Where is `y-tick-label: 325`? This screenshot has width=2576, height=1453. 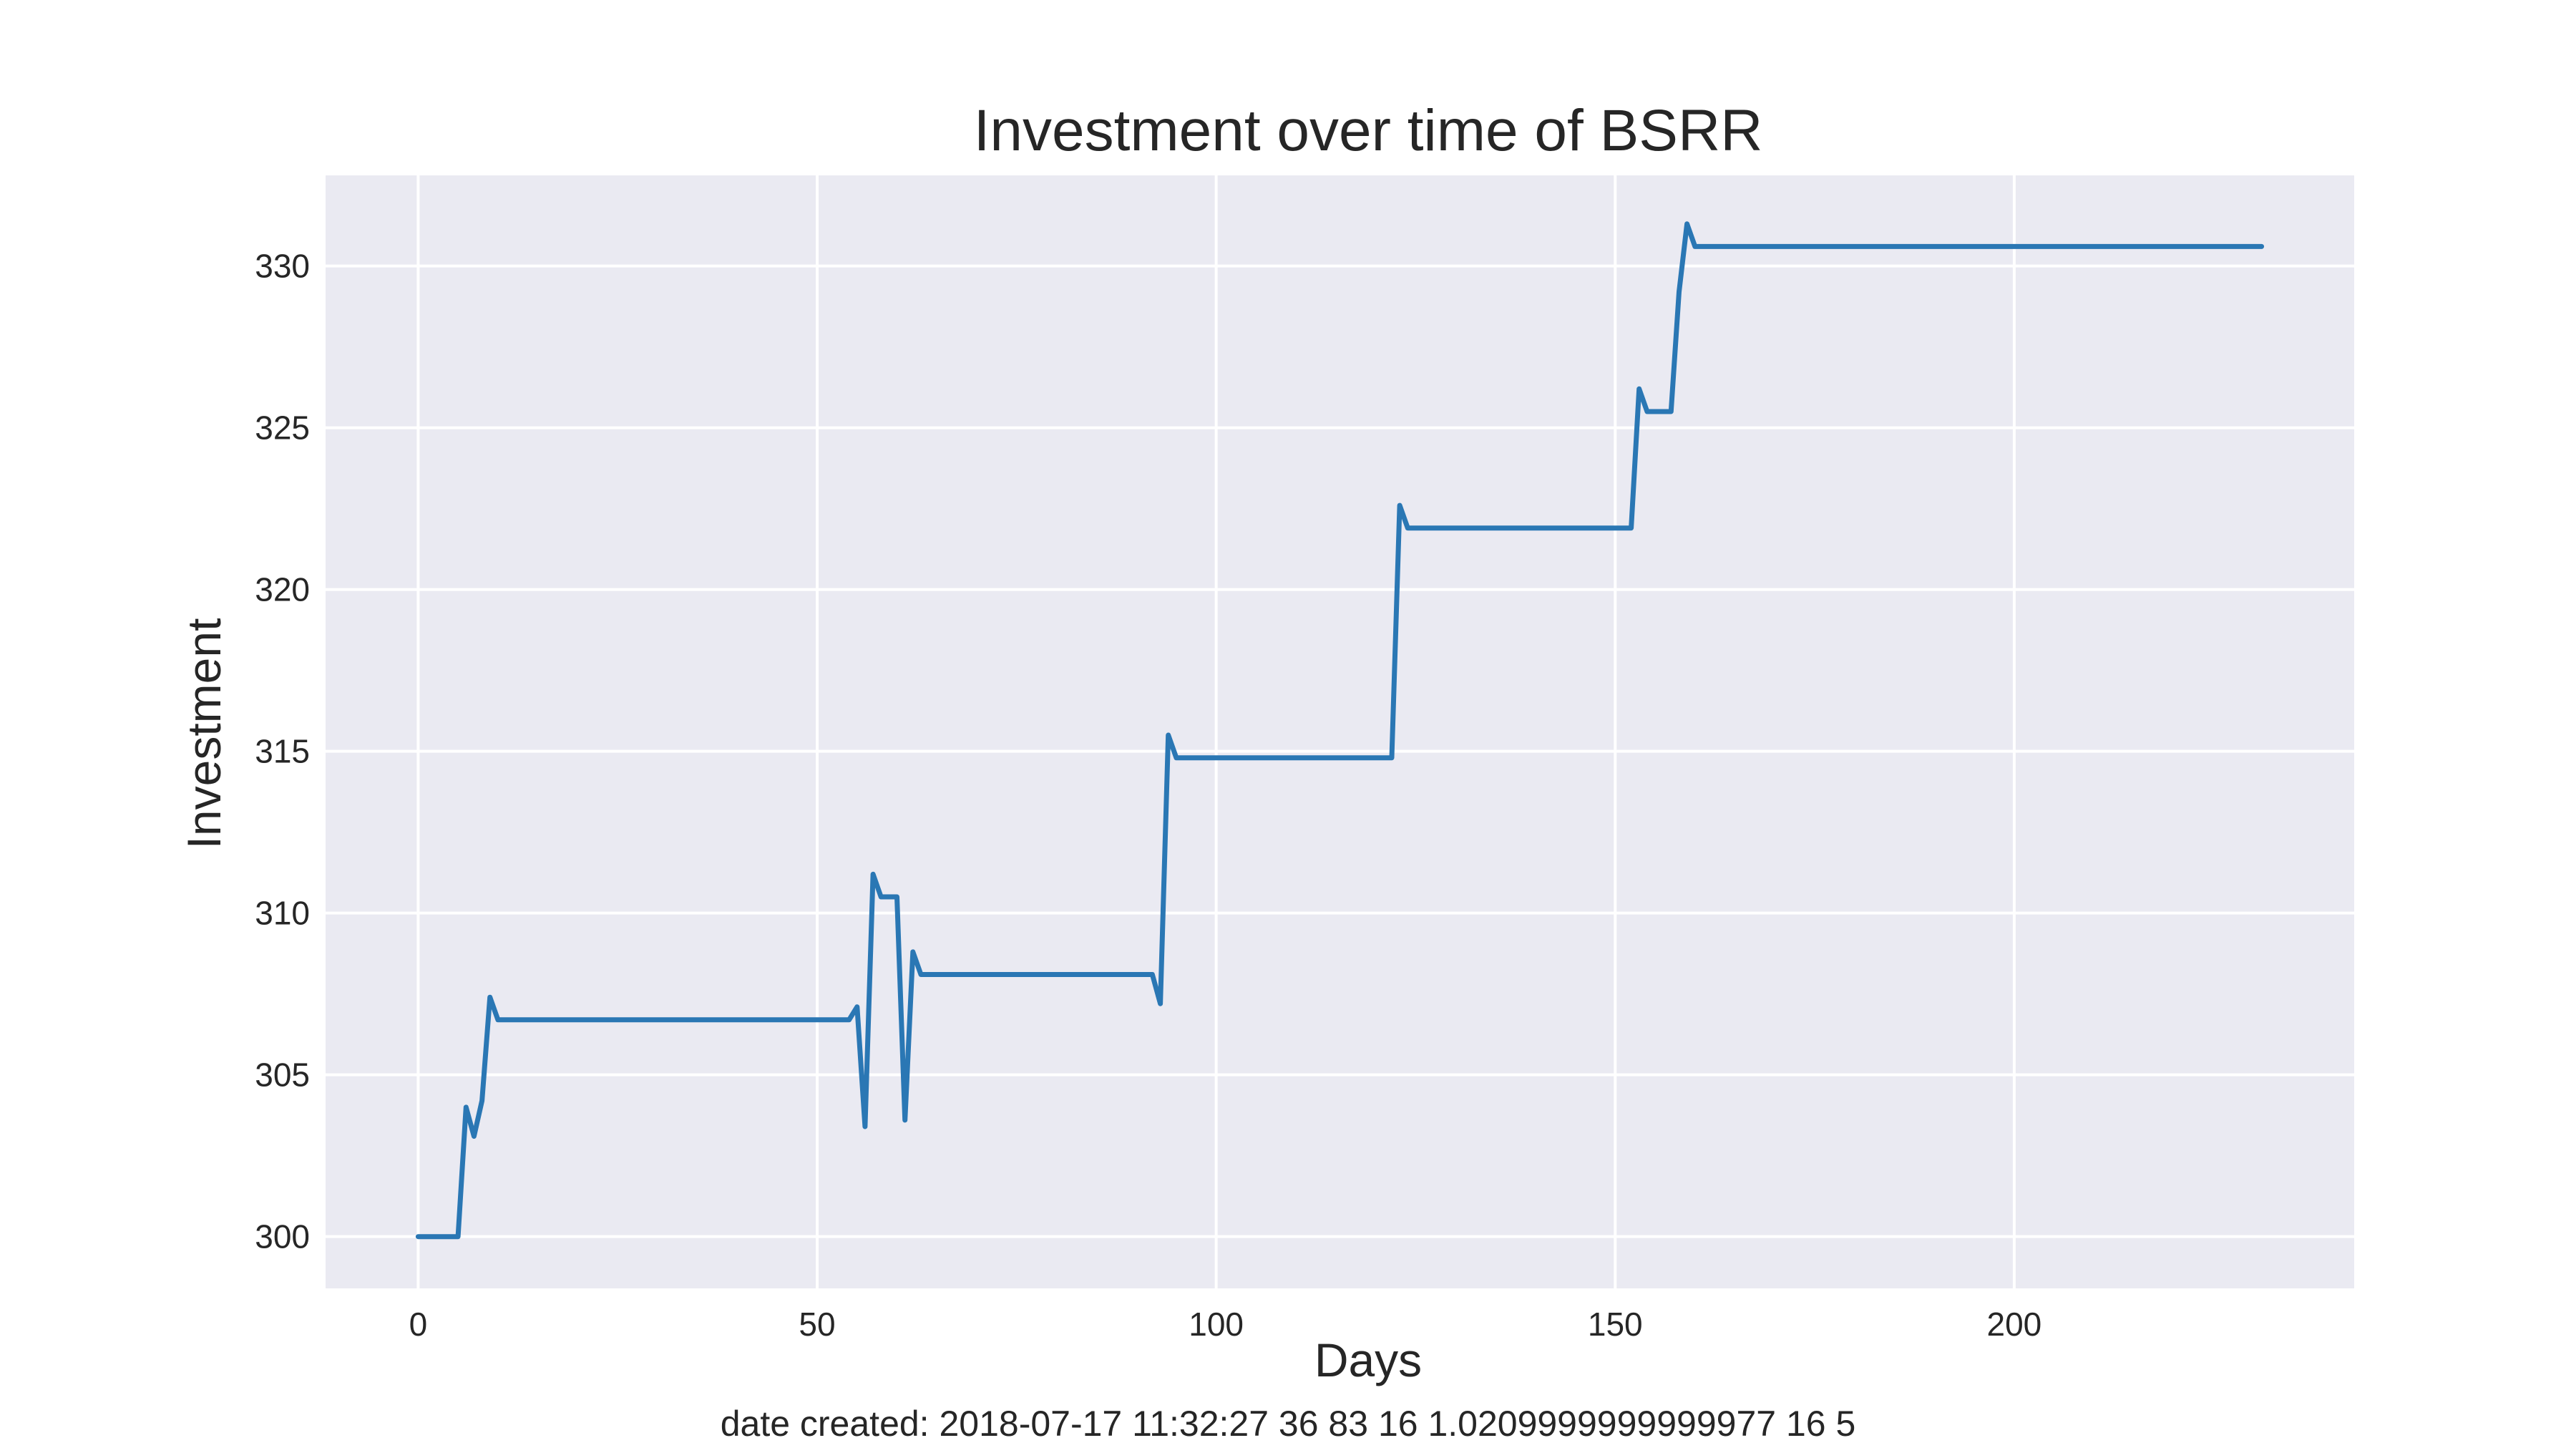
y-tick-label: 325 is located at coordinates (282, 428).